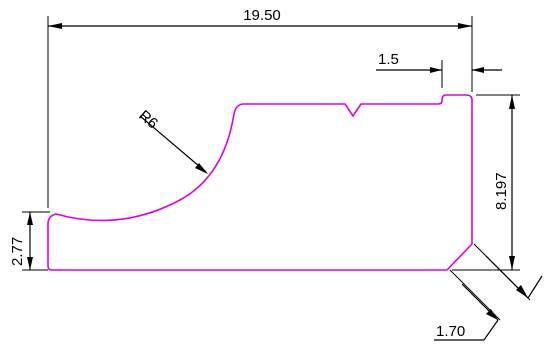 This screenshot has width=544, height=351. Describe the element at coordinates (55, 26) in the screenshot. I see `width-arrow-left` at that location.